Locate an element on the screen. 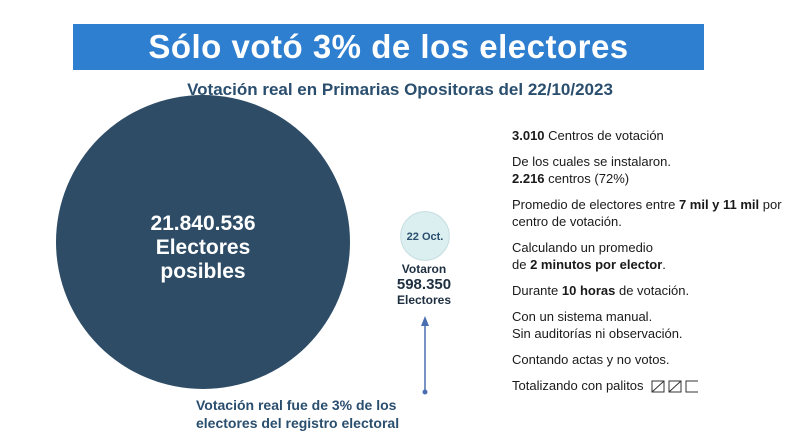  fact-acts: Contando actas y no votos. is located at coordinates (591, 359).